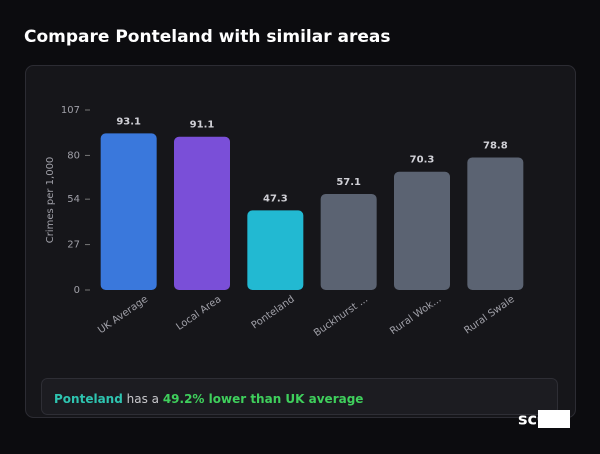 The height and width of the screenshot is (454, 600). I want to click on value-label: 78.8, so click(495, 145).